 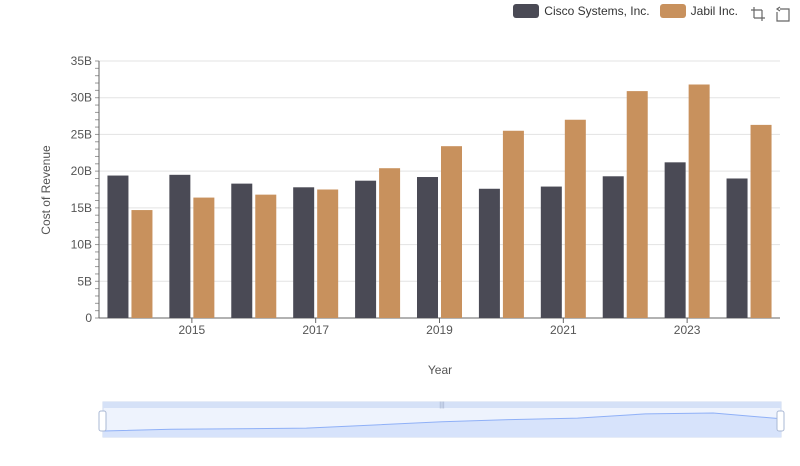 What do you see at coordinates (451, 232) in the screenshot?
I see `bar-jabil-2019` at bounding box center [451, 232].